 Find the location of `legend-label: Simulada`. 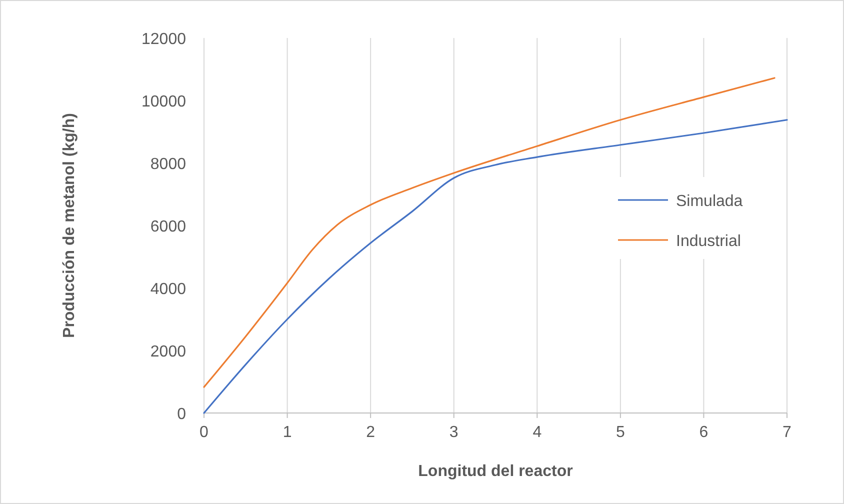

legend-label: Simulada is located at coordinates (709, 201).